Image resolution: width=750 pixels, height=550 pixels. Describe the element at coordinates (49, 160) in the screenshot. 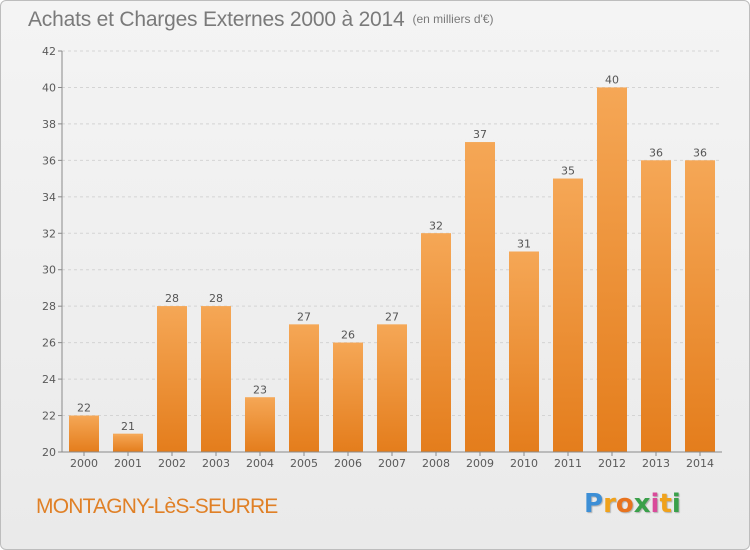

I see `y-tick-label: 36` at that location.